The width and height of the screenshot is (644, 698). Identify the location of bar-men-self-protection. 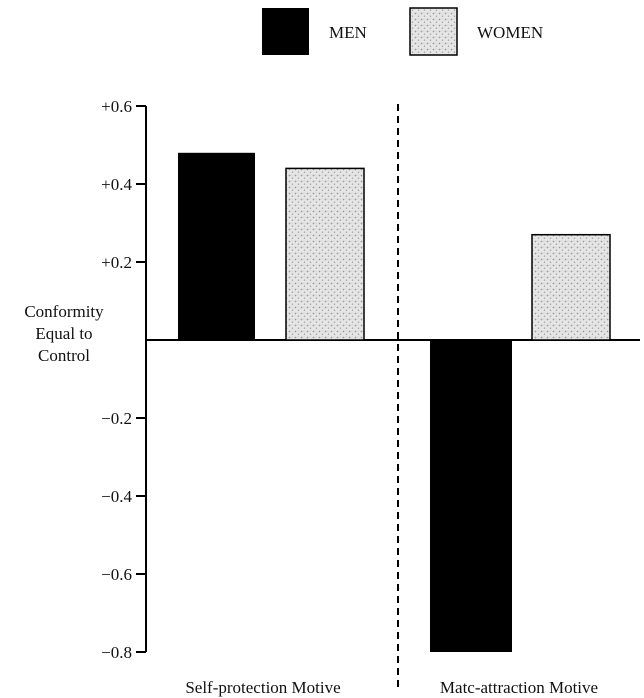
(216, 246).